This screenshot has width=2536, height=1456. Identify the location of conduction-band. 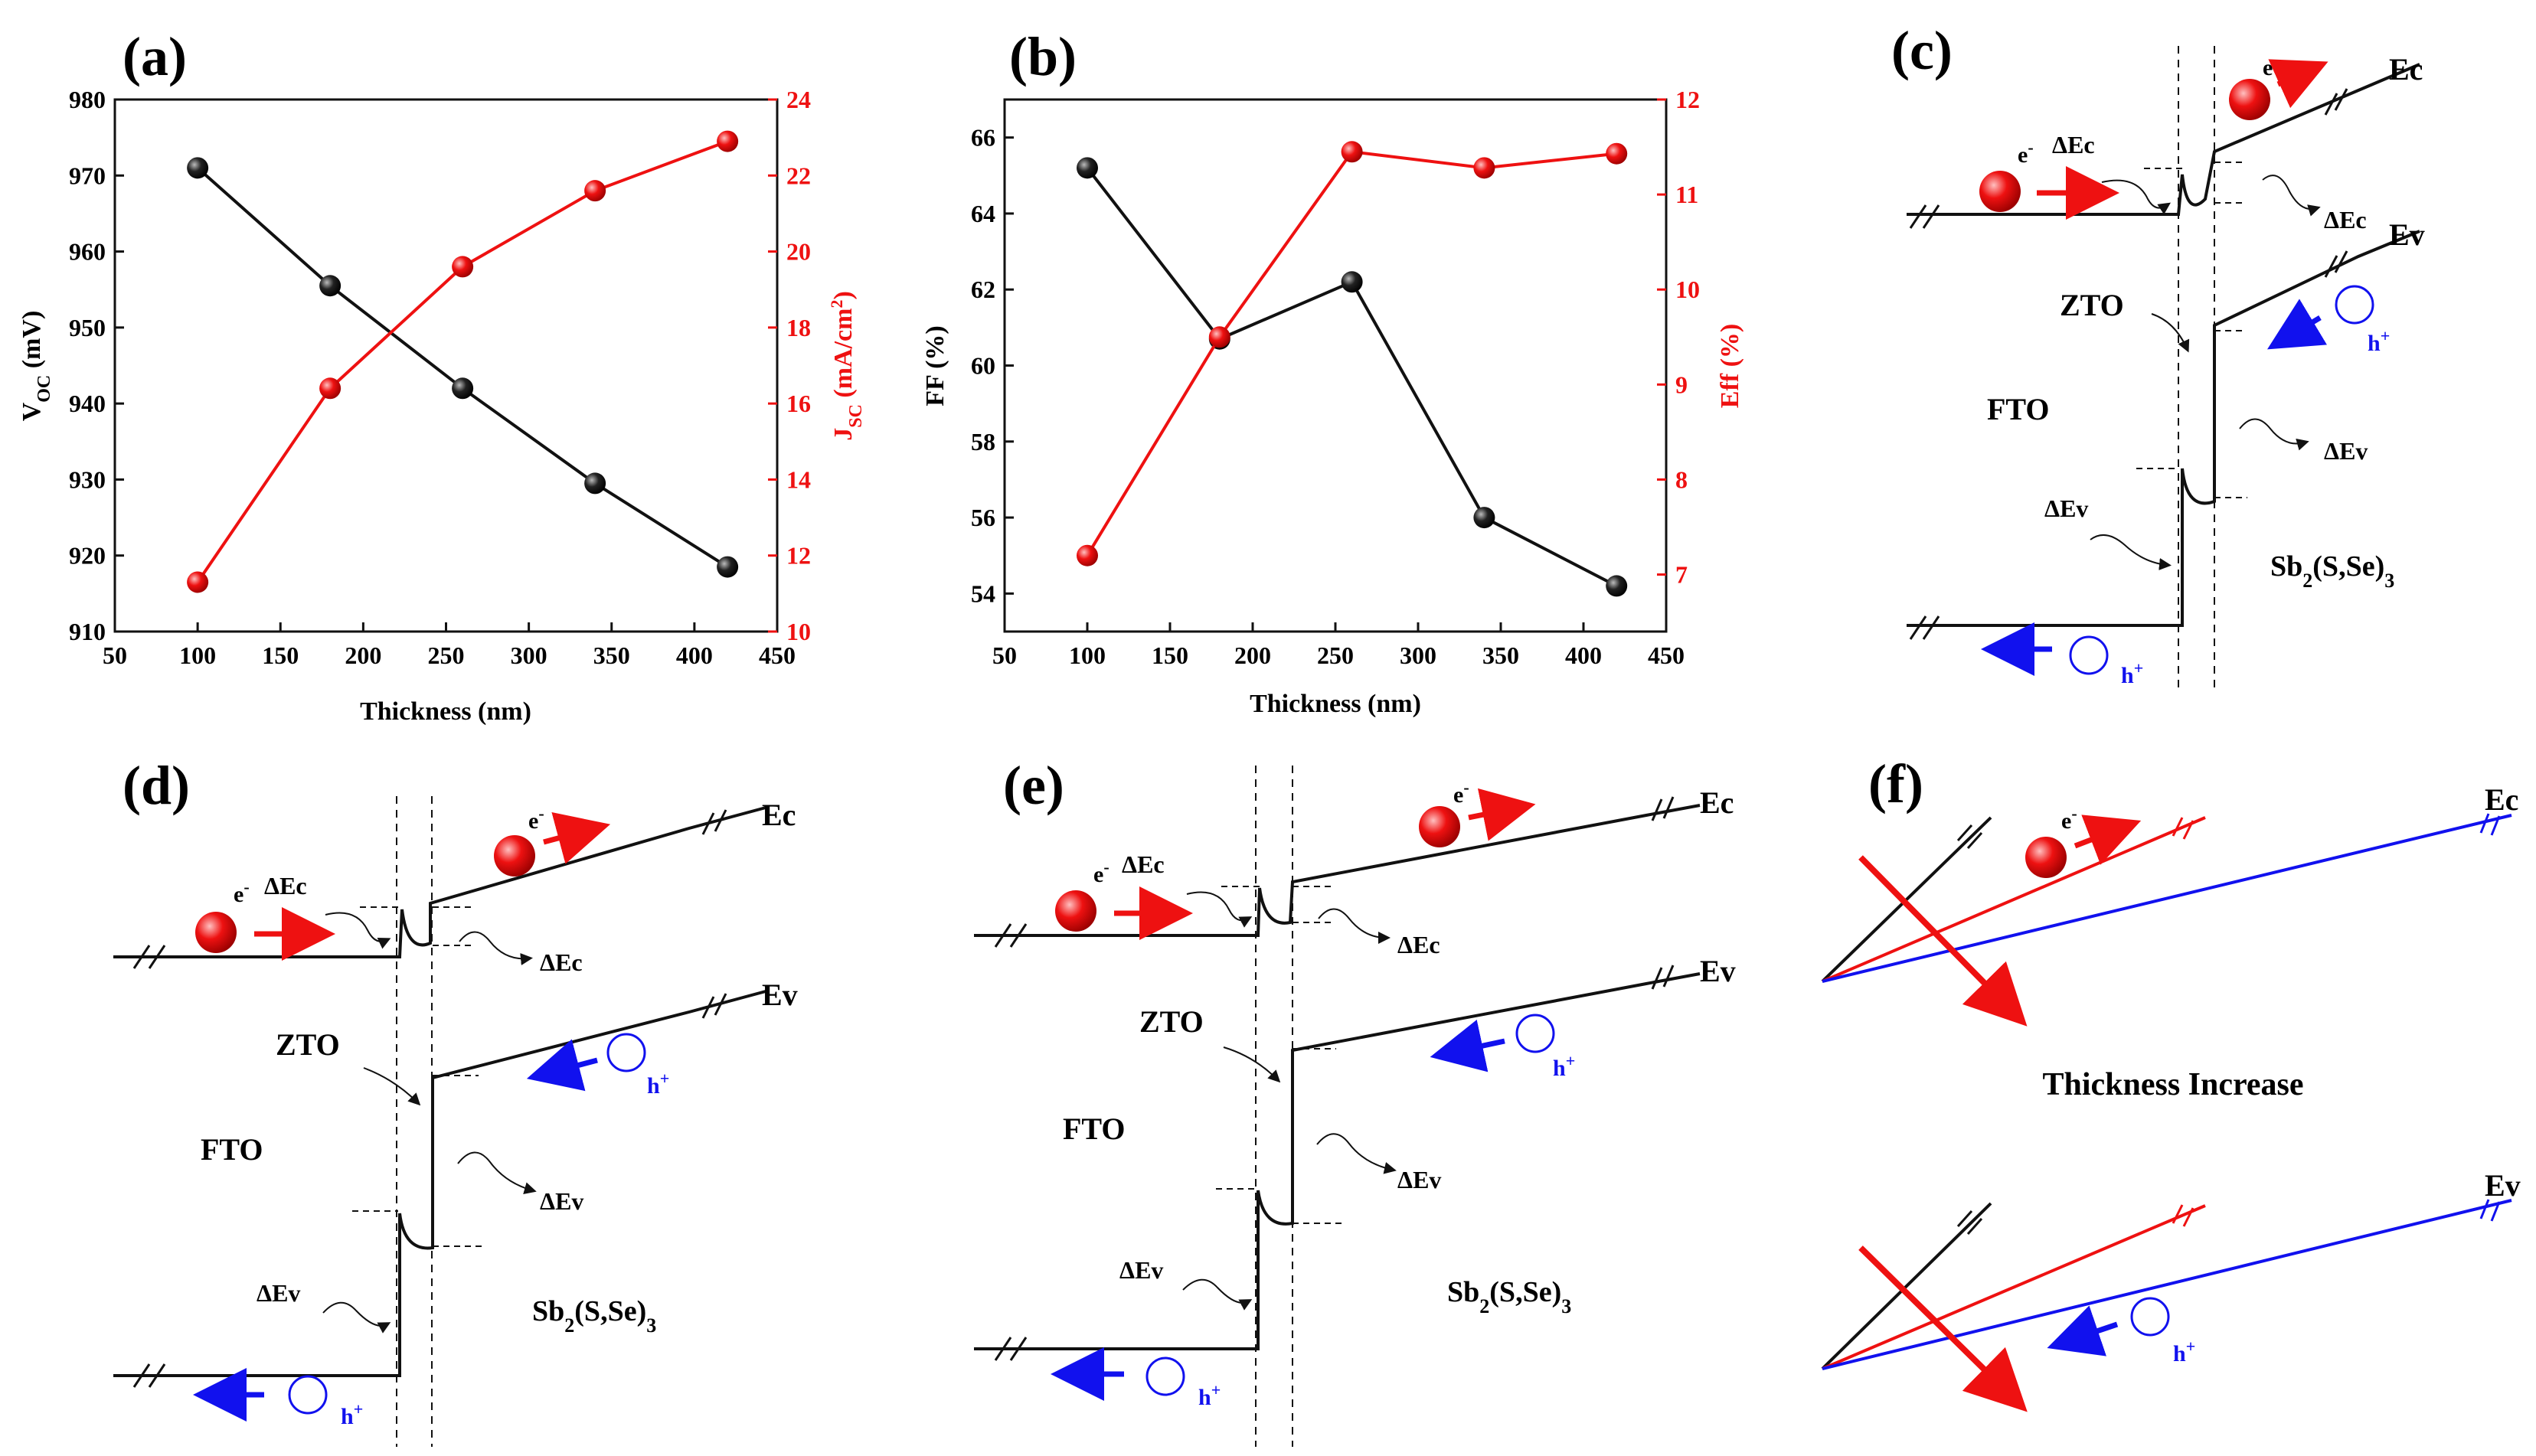
(439, 882).